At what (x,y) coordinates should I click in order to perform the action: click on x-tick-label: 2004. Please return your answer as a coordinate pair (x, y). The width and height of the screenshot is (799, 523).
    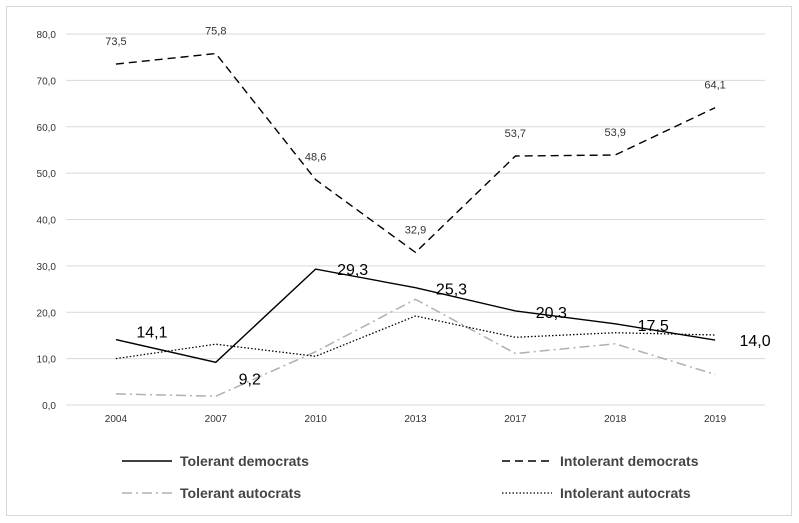
    Looking at the image, I should click on (116, 419).